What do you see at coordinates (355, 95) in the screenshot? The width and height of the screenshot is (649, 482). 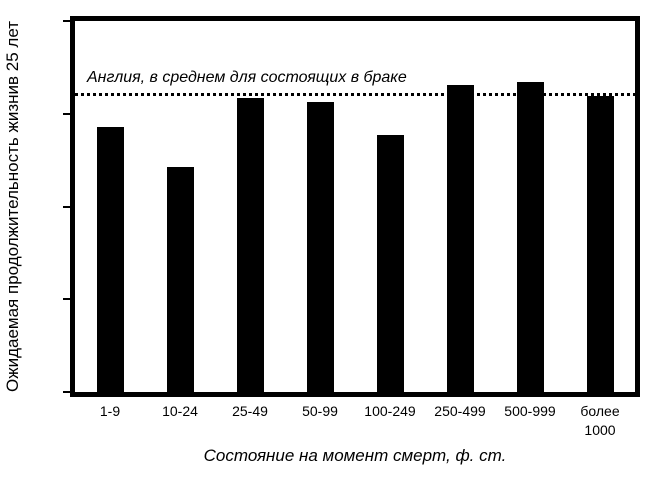 I see `reference-line` at bounding box center [355, 95].